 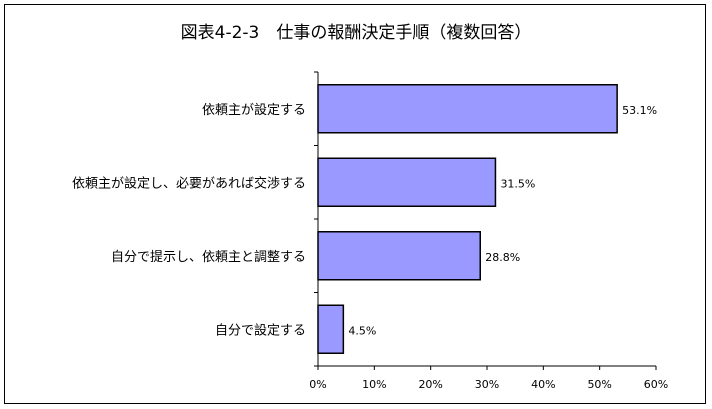 I want to click on x-tick-label: 0%, so click(x=317, y=384).